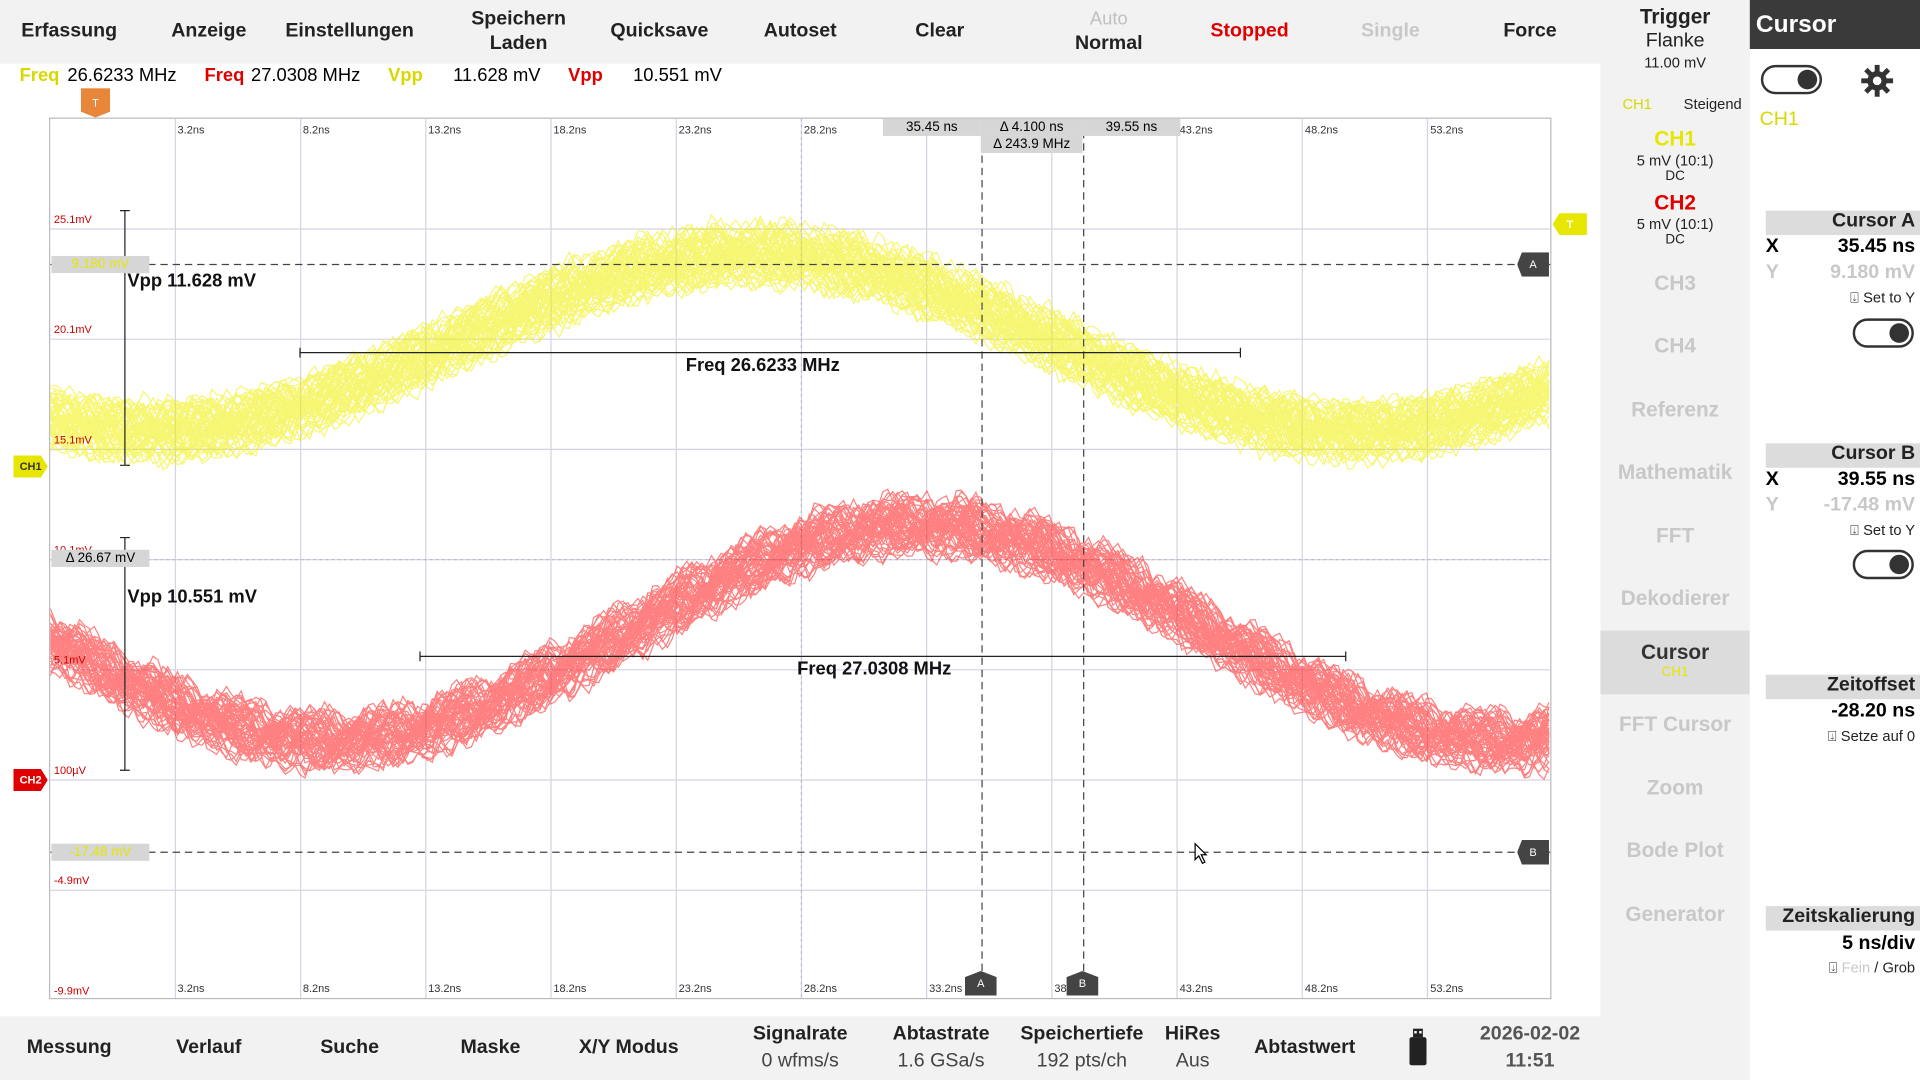  I want to click on delta-freq-label: Δ 243.9 MHz, so click(1031, 144).